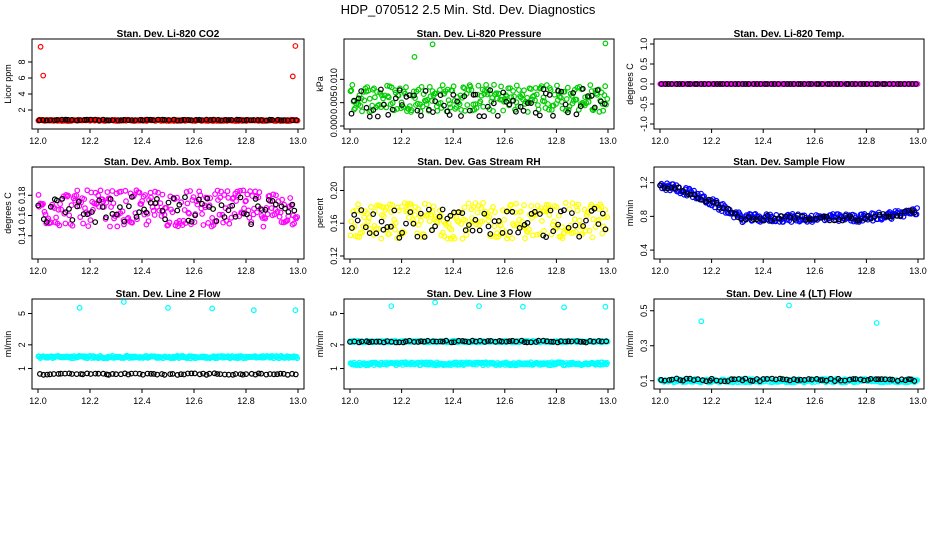 The width and height of the screenshot is (936, 540). I want to click on y-axis-label: degrees C, so click(8, 213).